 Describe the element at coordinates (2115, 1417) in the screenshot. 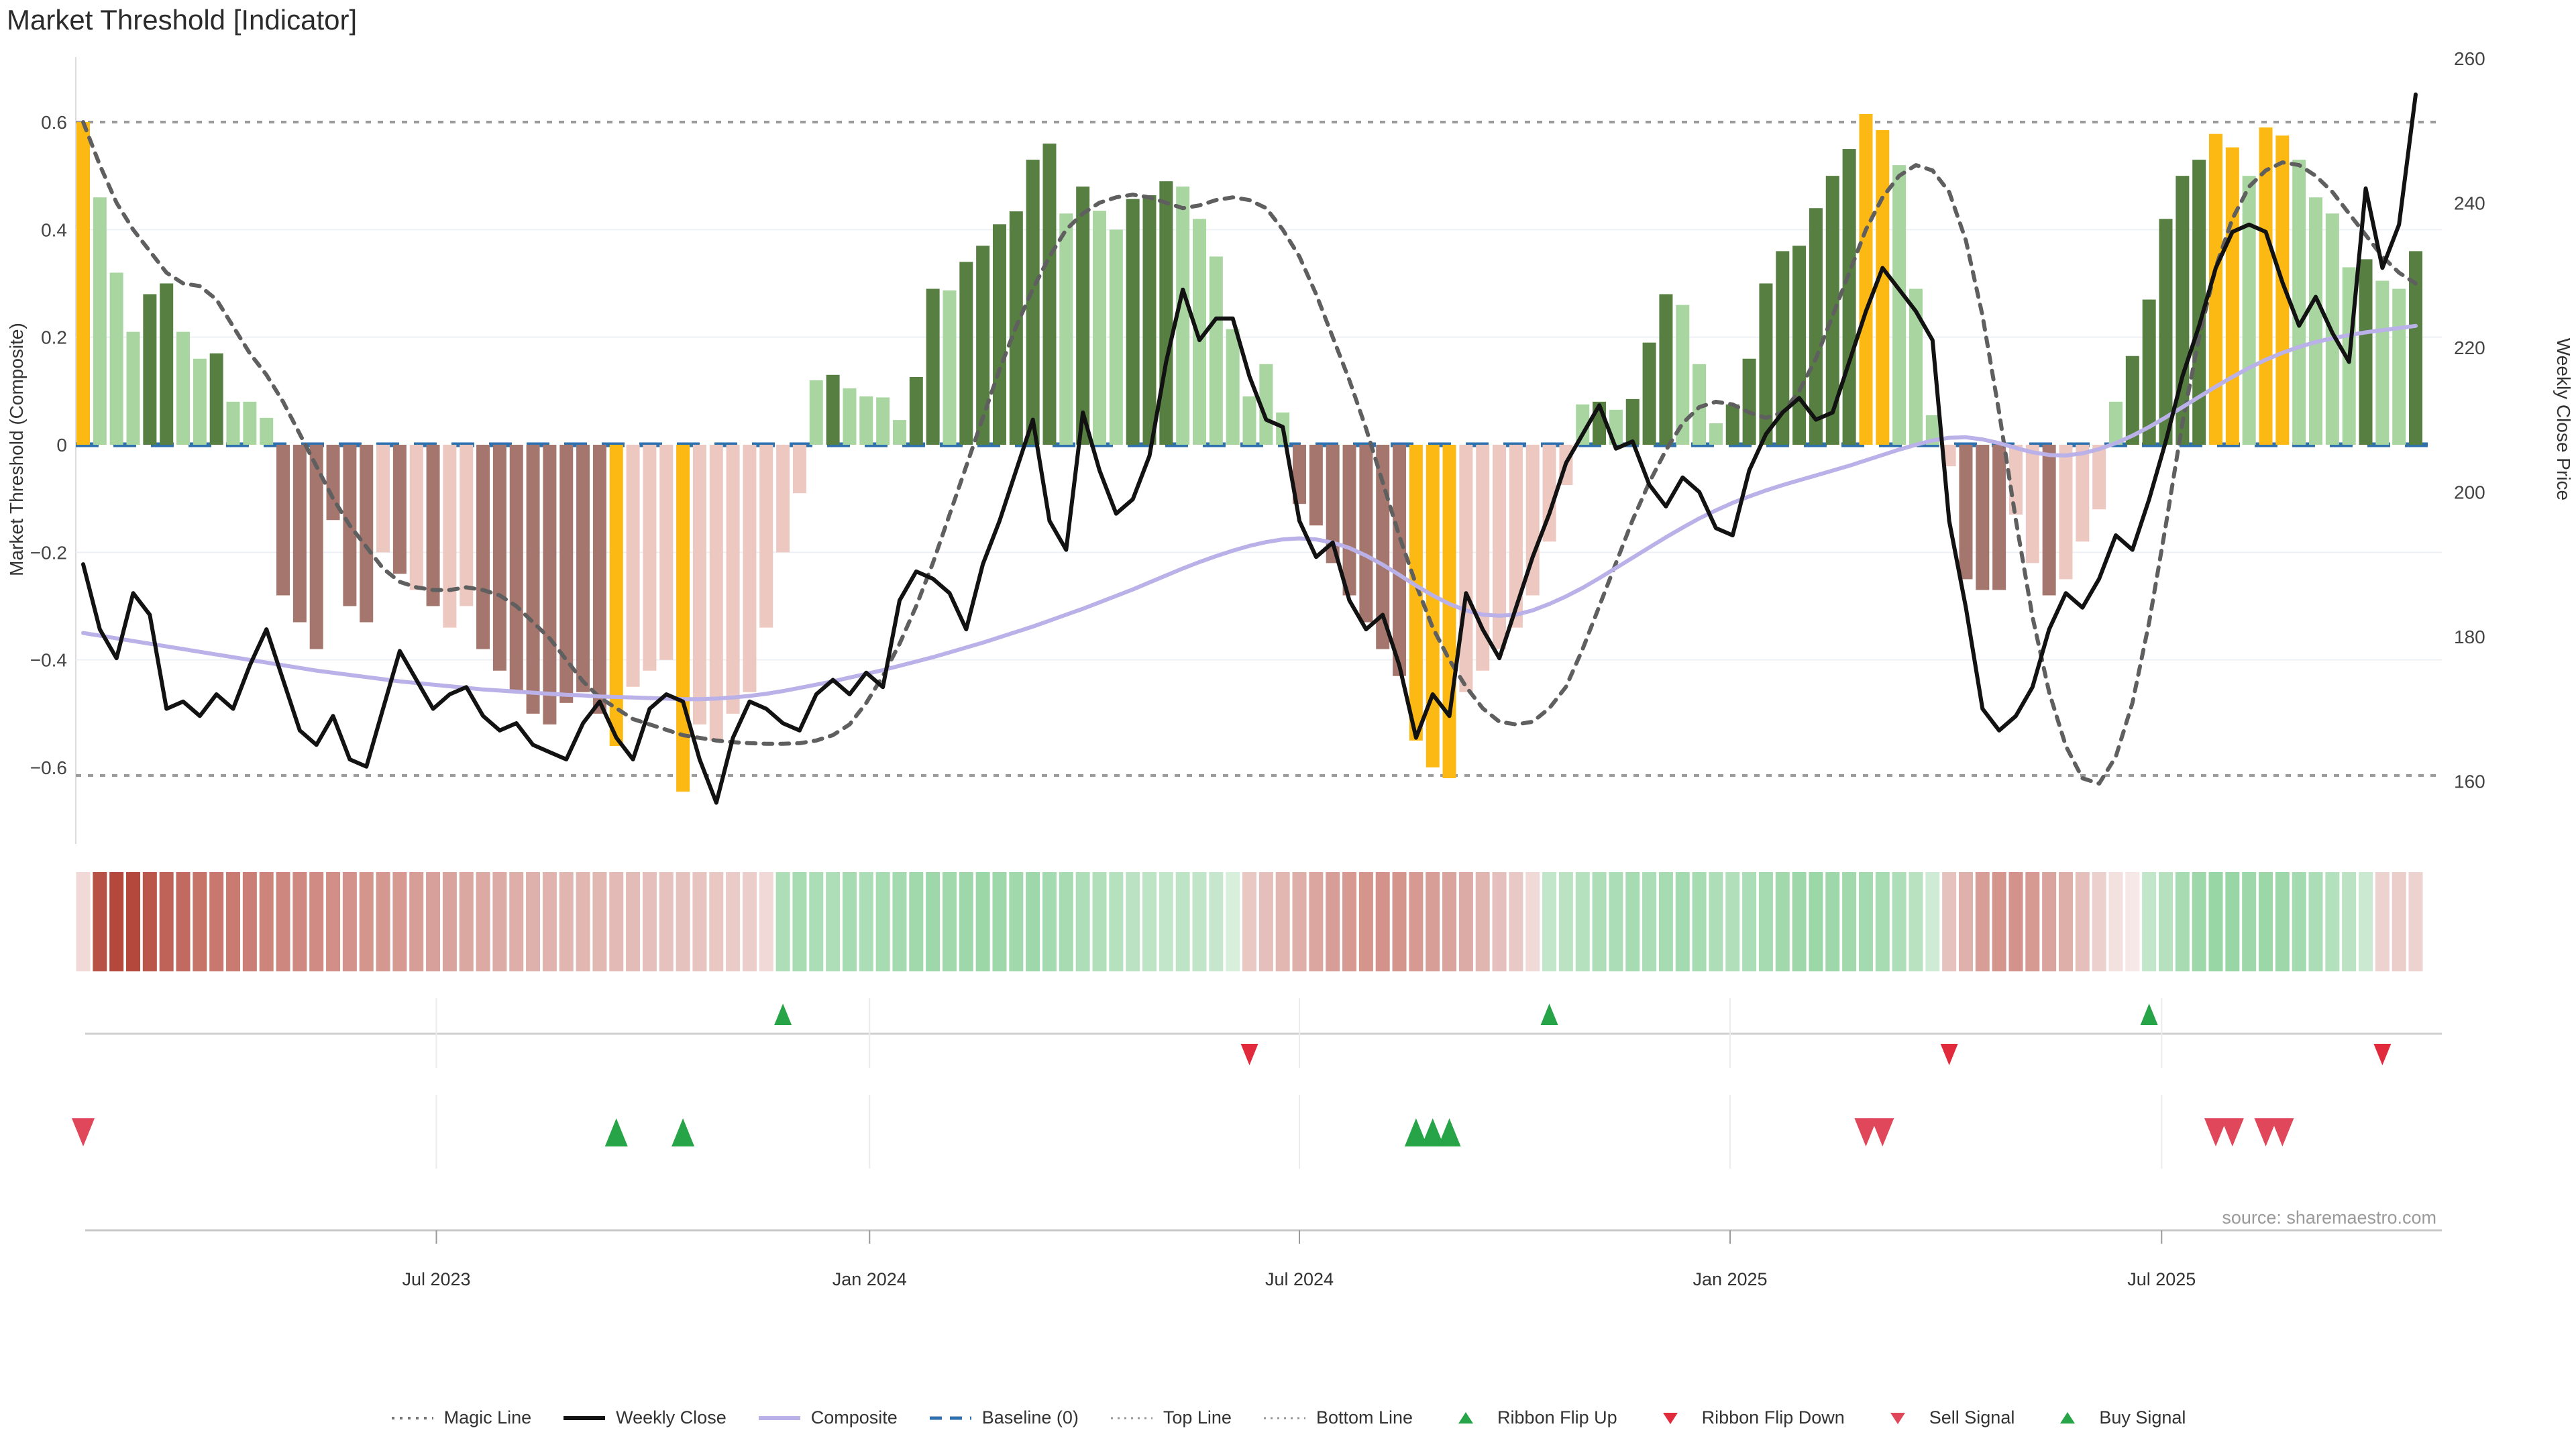

I see `legend-item-buy: Buy Signal` at that location.